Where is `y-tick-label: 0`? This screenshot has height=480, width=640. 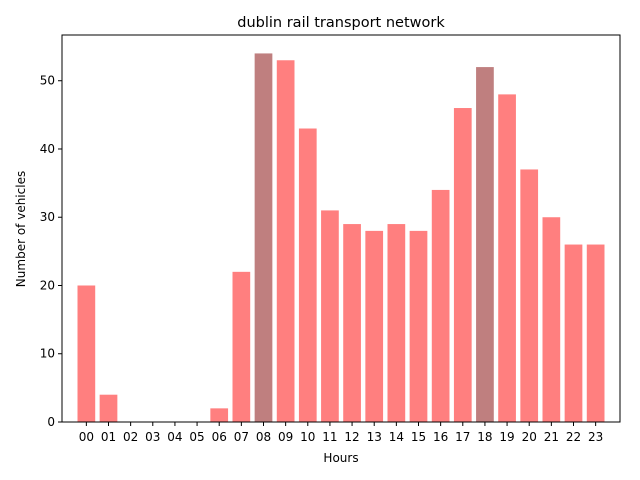
y-tick-label: 0 is located at coordinates (51, 422).